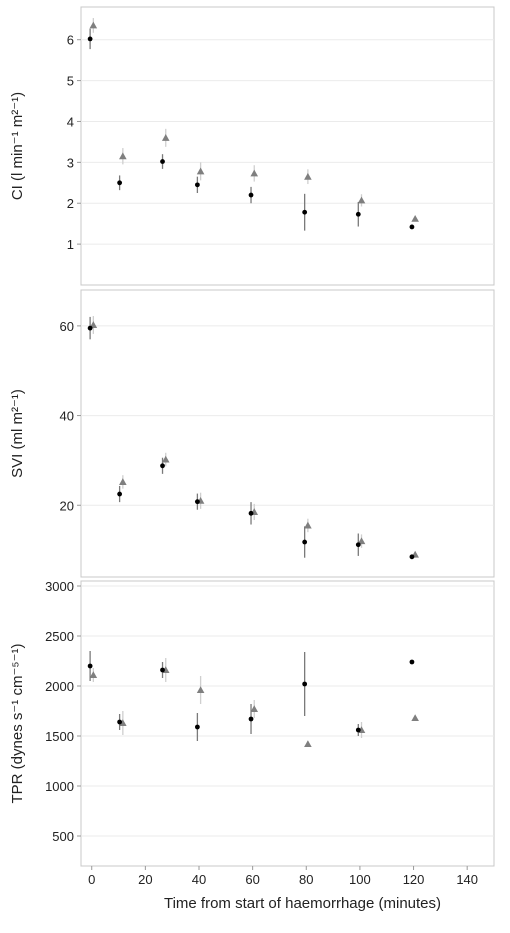 The image size is (510, 933). Describe the element at coordinates (70, 81) in the screenshot. I see `y-tick-label: 5` at that location.